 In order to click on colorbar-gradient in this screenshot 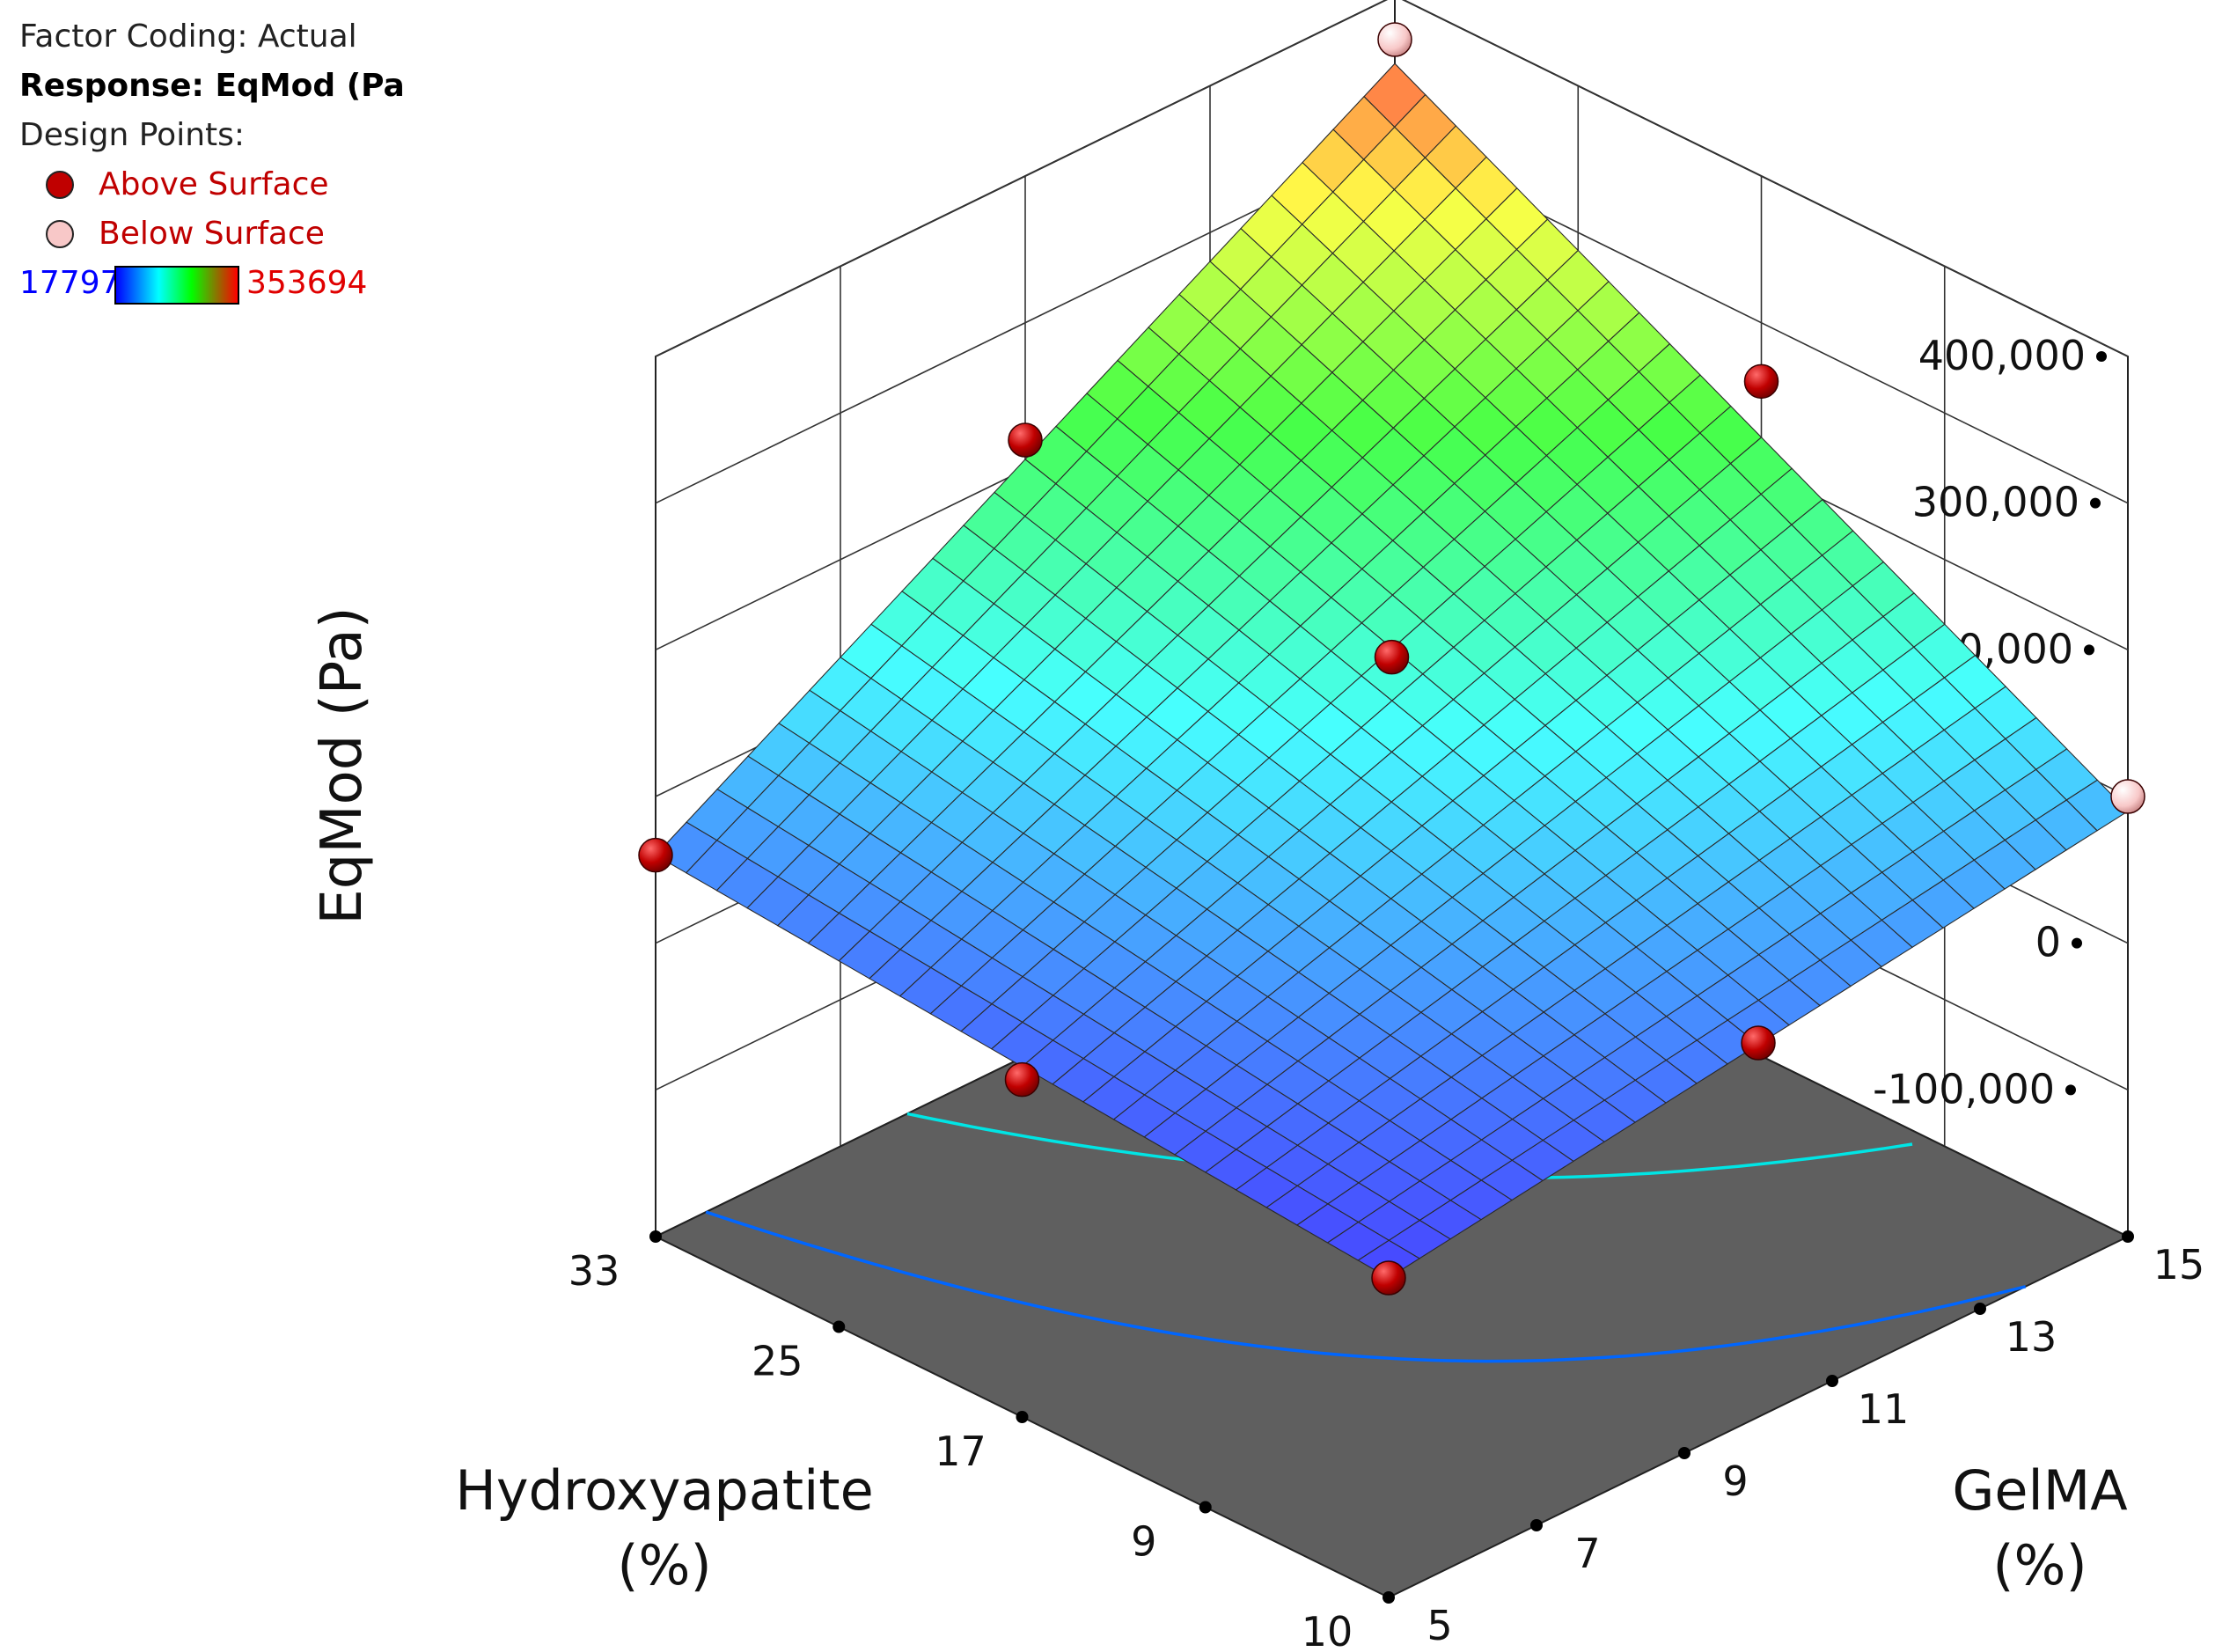, I will do `click(176, 285)`.